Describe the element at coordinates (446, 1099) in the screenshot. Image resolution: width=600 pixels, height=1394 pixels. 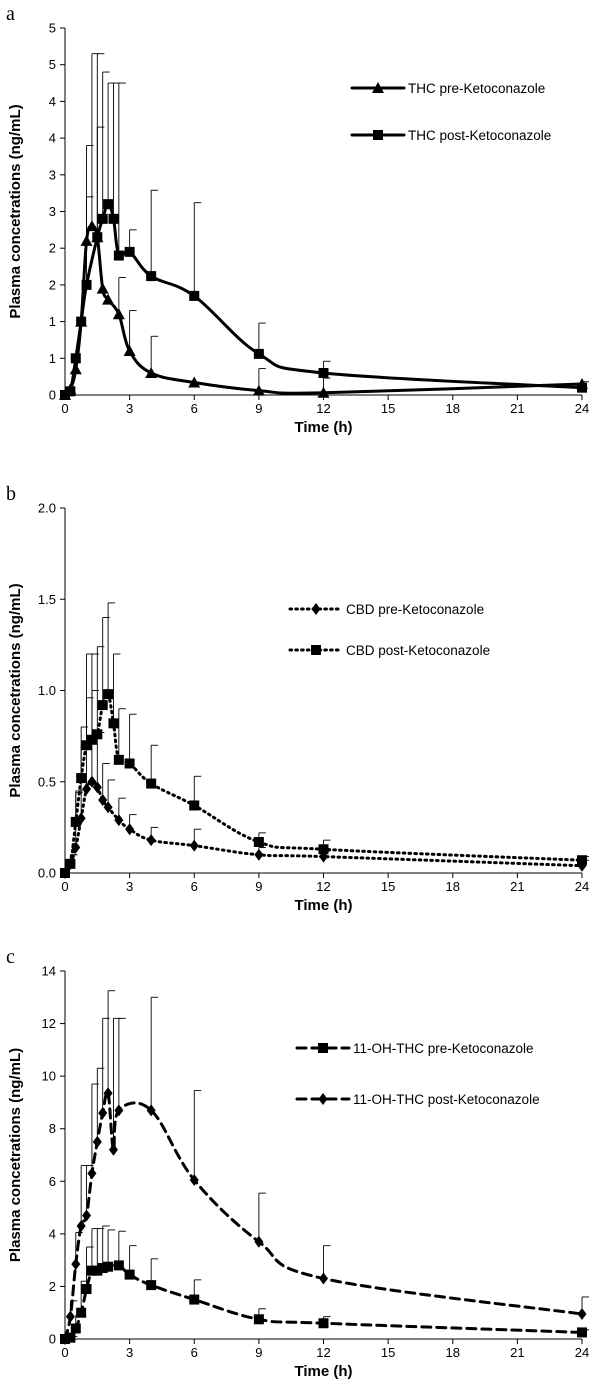
I see `legend-label: 11-OH-THC post-Ketoconazole` at that location.